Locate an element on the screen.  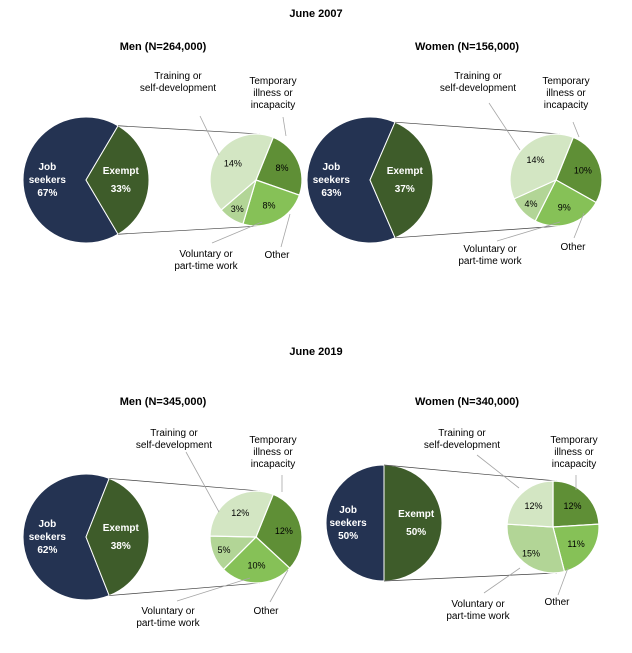
chart-title: Women (N=156,000) is located at coordinates (467, 47).